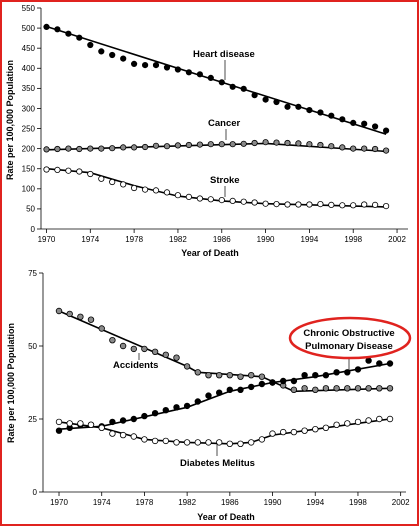  Describe the element at coordinates (134, 239) in the screenshot. I see `top-x-tick-label: 1978` at that location.